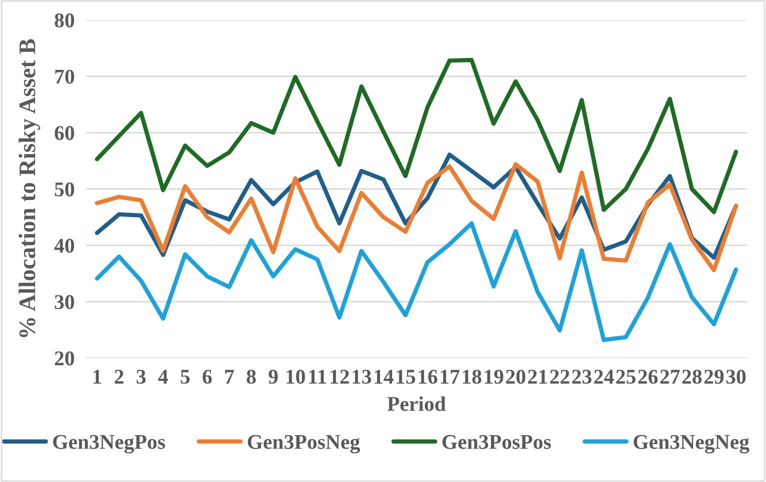 Image resolution: width=766 pixels, height=482 pixels. I want to click on x-tick-label: 20, so click(516, 377).